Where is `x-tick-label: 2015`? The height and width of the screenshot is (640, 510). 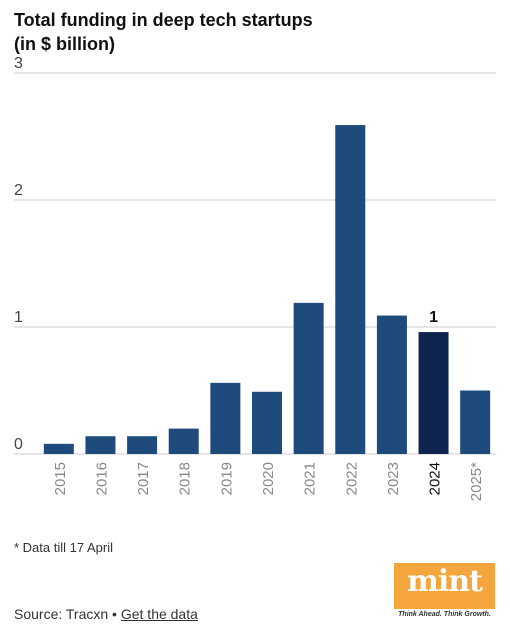
x-tick-label: 2015 is located at coordinates (60, 478).